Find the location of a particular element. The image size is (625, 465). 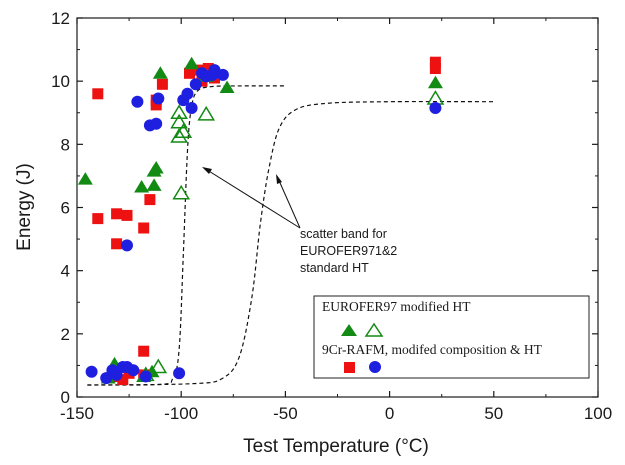

legend-marker-circle is located at coordinates (375, 367).